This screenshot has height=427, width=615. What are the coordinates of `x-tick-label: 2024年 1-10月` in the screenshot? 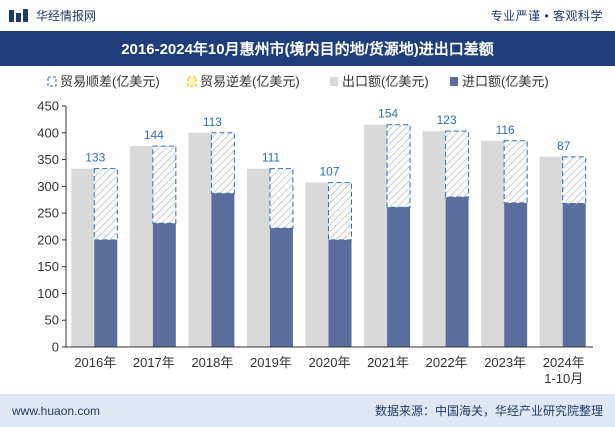 It's located at (564, 370).